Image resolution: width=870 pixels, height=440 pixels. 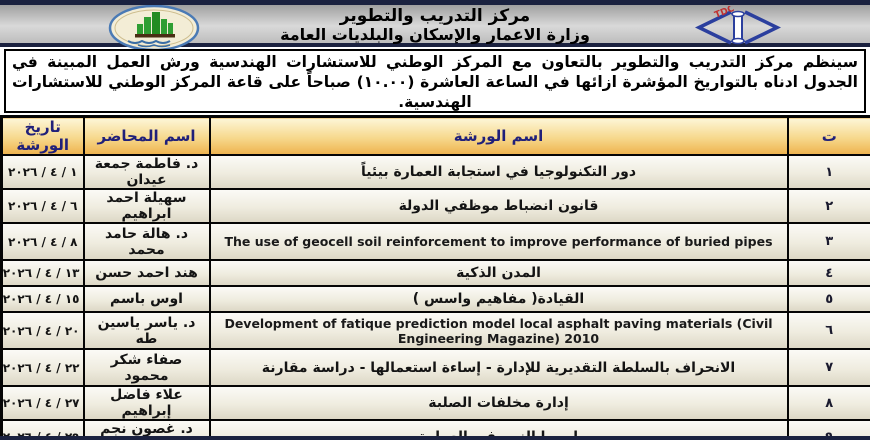 What do you see at coordinates (154, 28) in the screenshot?
I see `ministry-logo` at bounding box center [154, 28].